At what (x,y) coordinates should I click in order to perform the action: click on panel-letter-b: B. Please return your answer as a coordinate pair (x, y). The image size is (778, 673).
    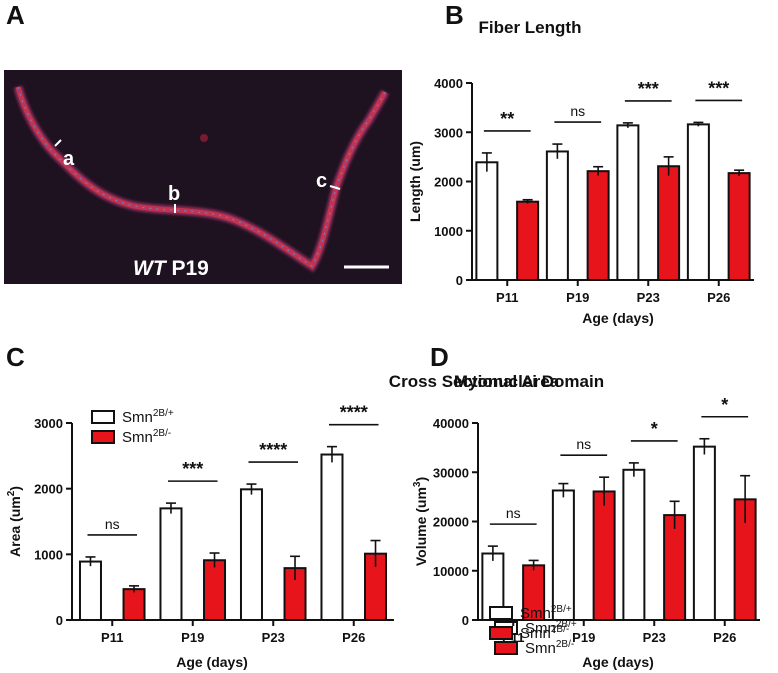
    Looking at the image, I should click on (454, 15).